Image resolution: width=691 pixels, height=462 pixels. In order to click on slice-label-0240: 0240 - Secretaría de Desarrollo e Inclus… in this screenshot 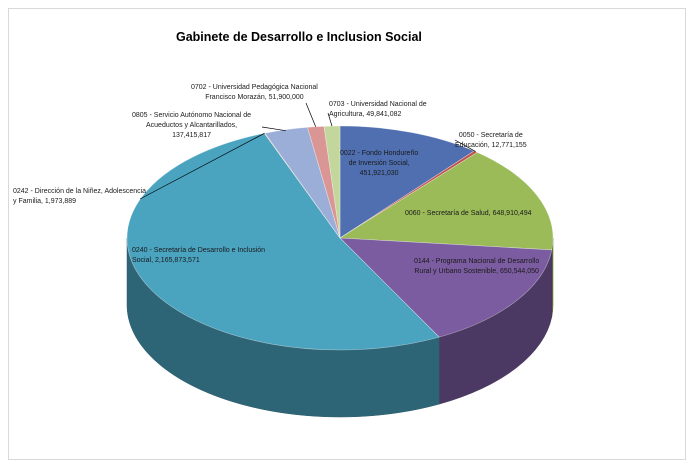, I will do `click(199, 255)`.